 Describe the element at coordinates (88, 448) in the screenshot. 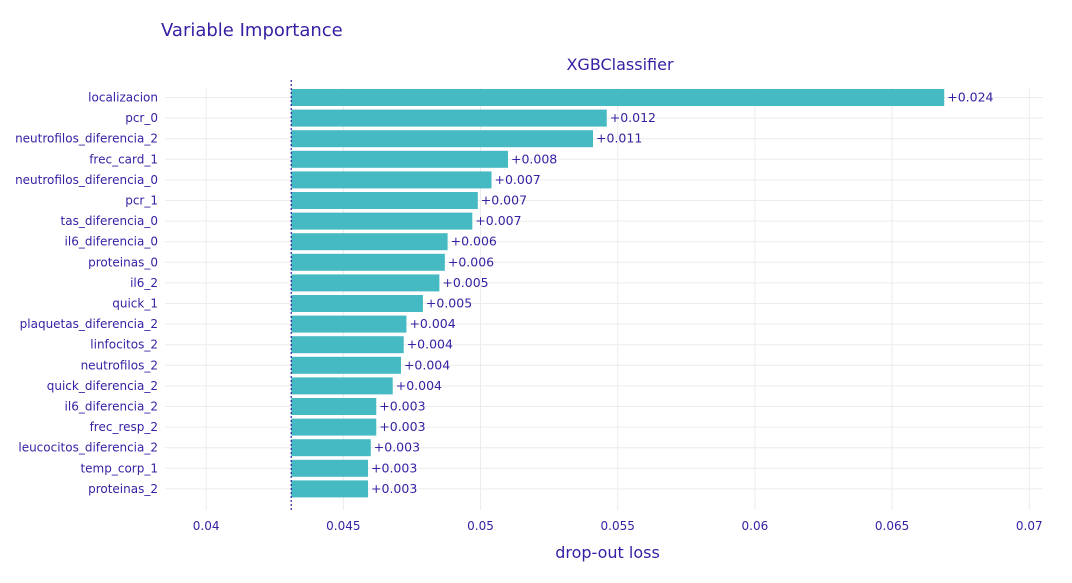

I see `y-tick-label: leucocitos_diferencia_2` at that location.